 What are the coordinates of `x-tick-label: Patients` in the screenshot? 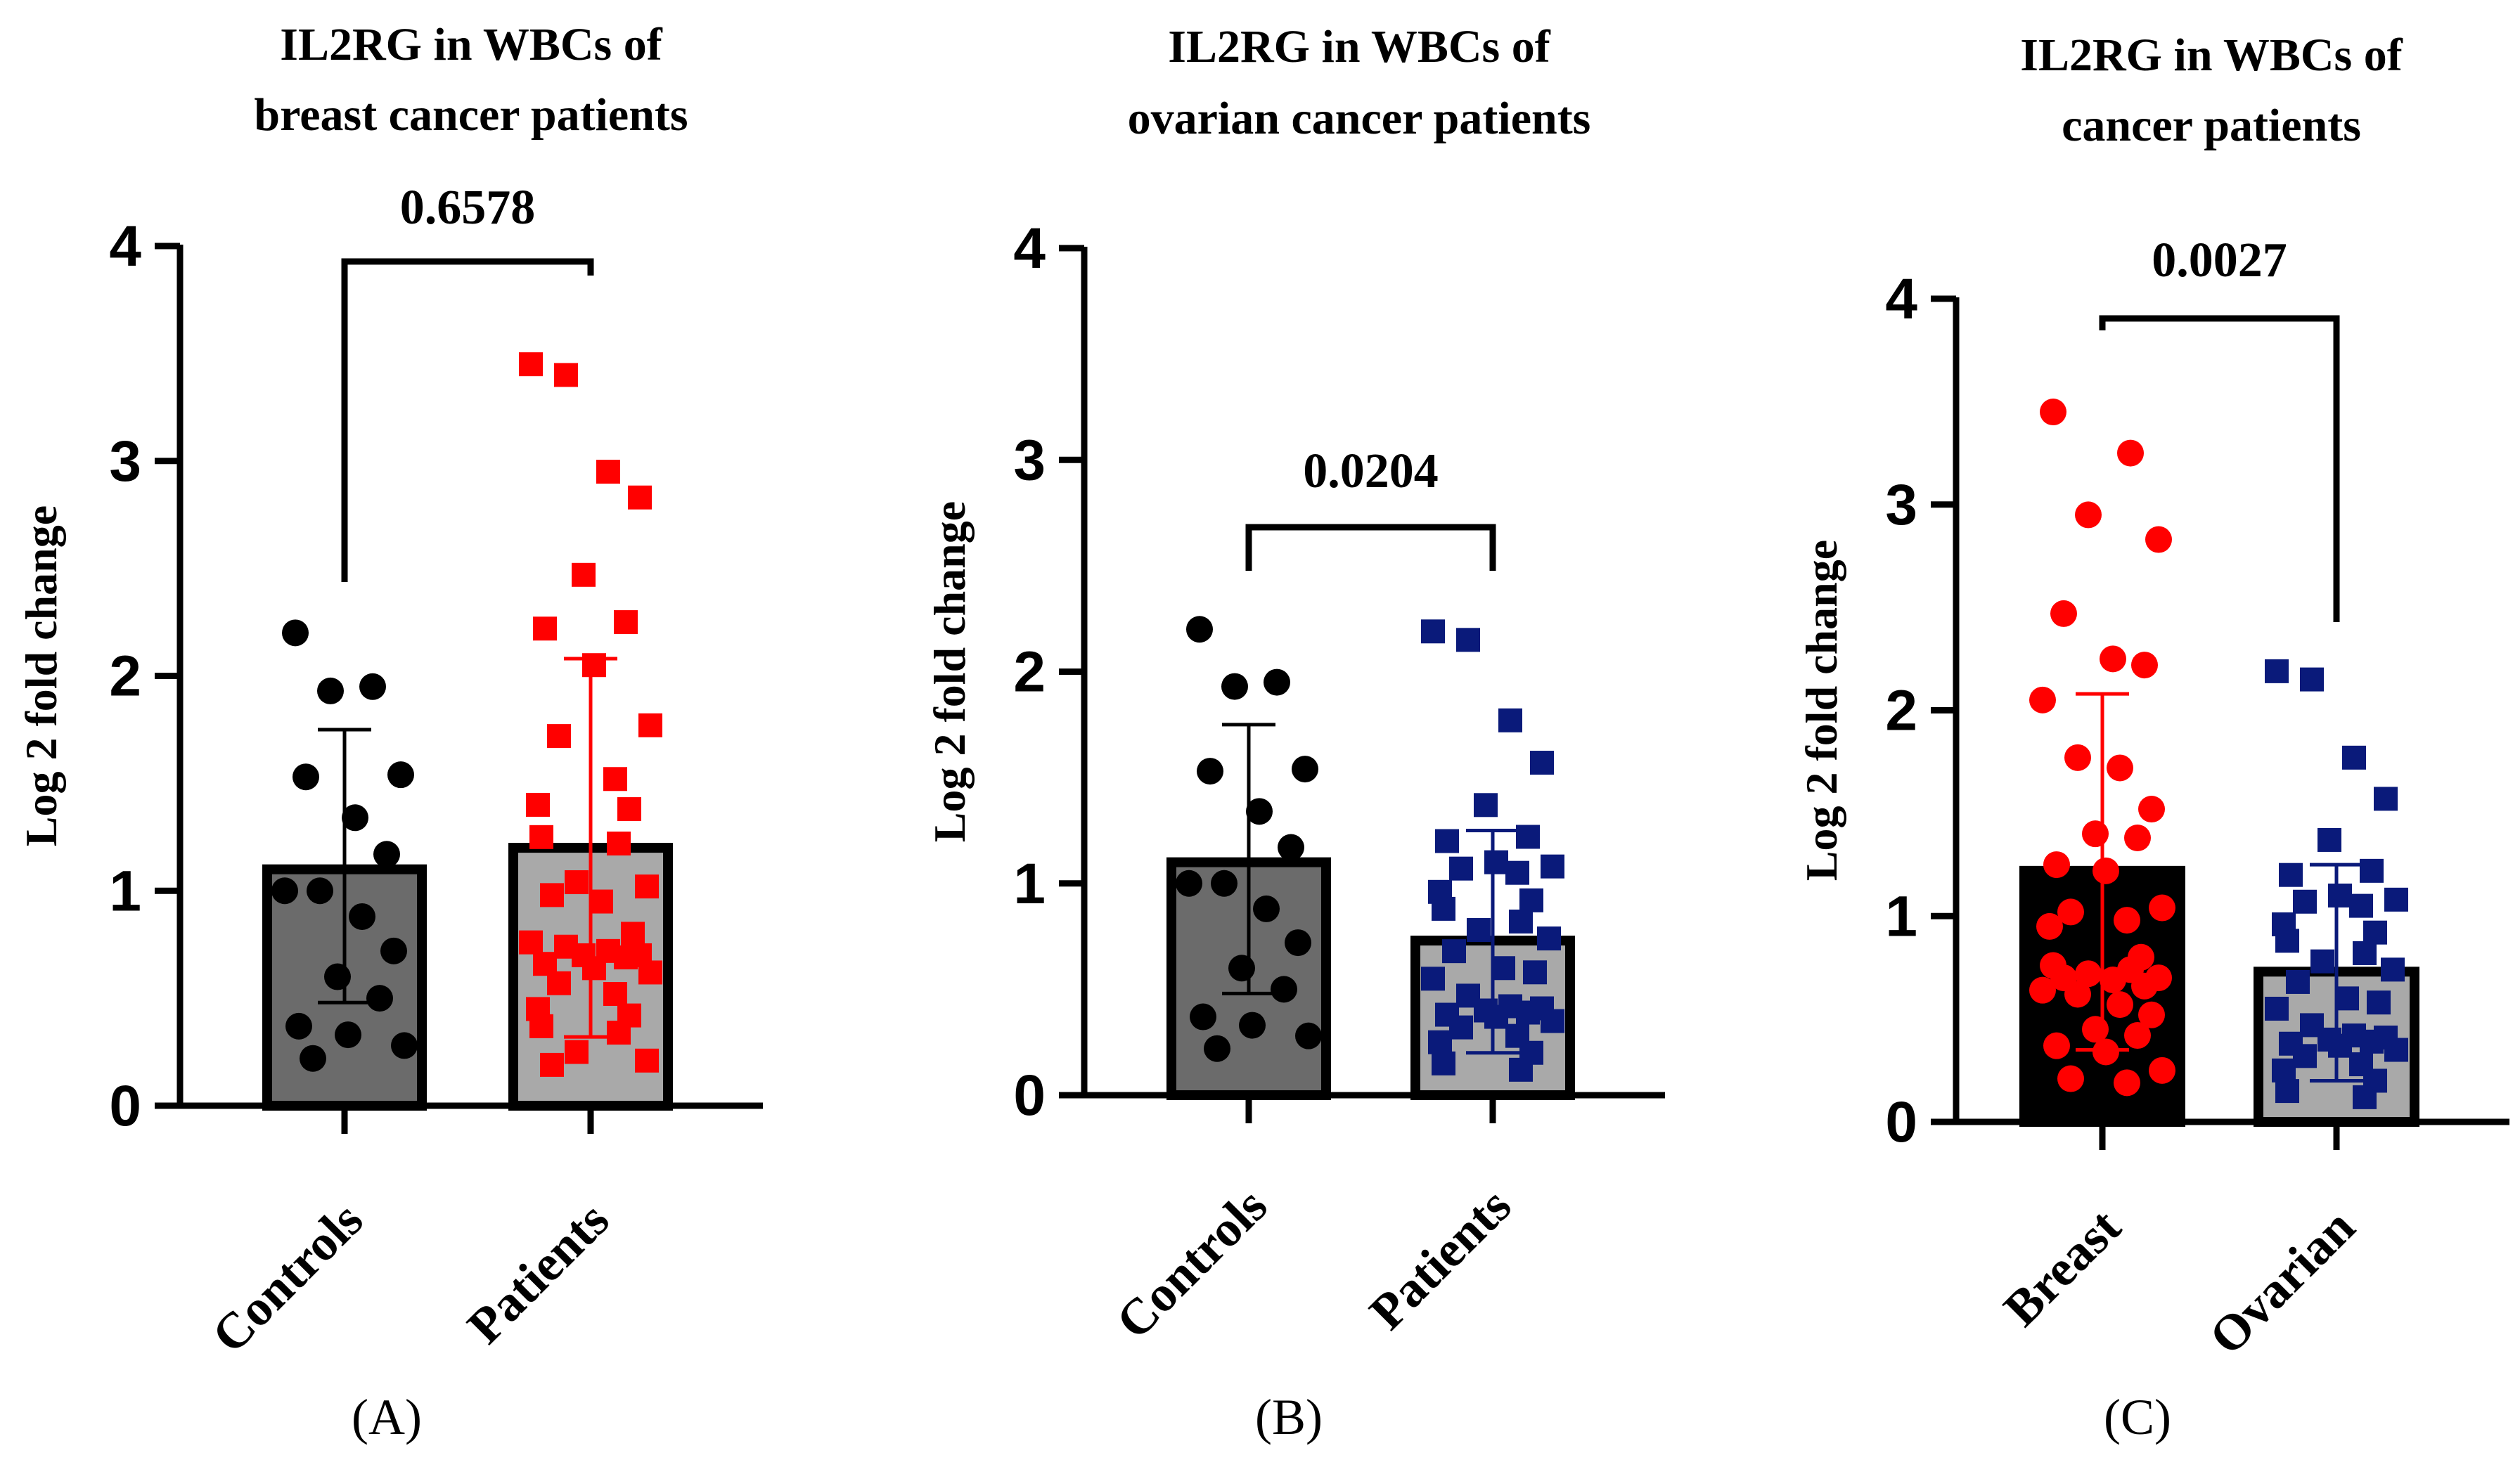 It's located at (537, 1273).